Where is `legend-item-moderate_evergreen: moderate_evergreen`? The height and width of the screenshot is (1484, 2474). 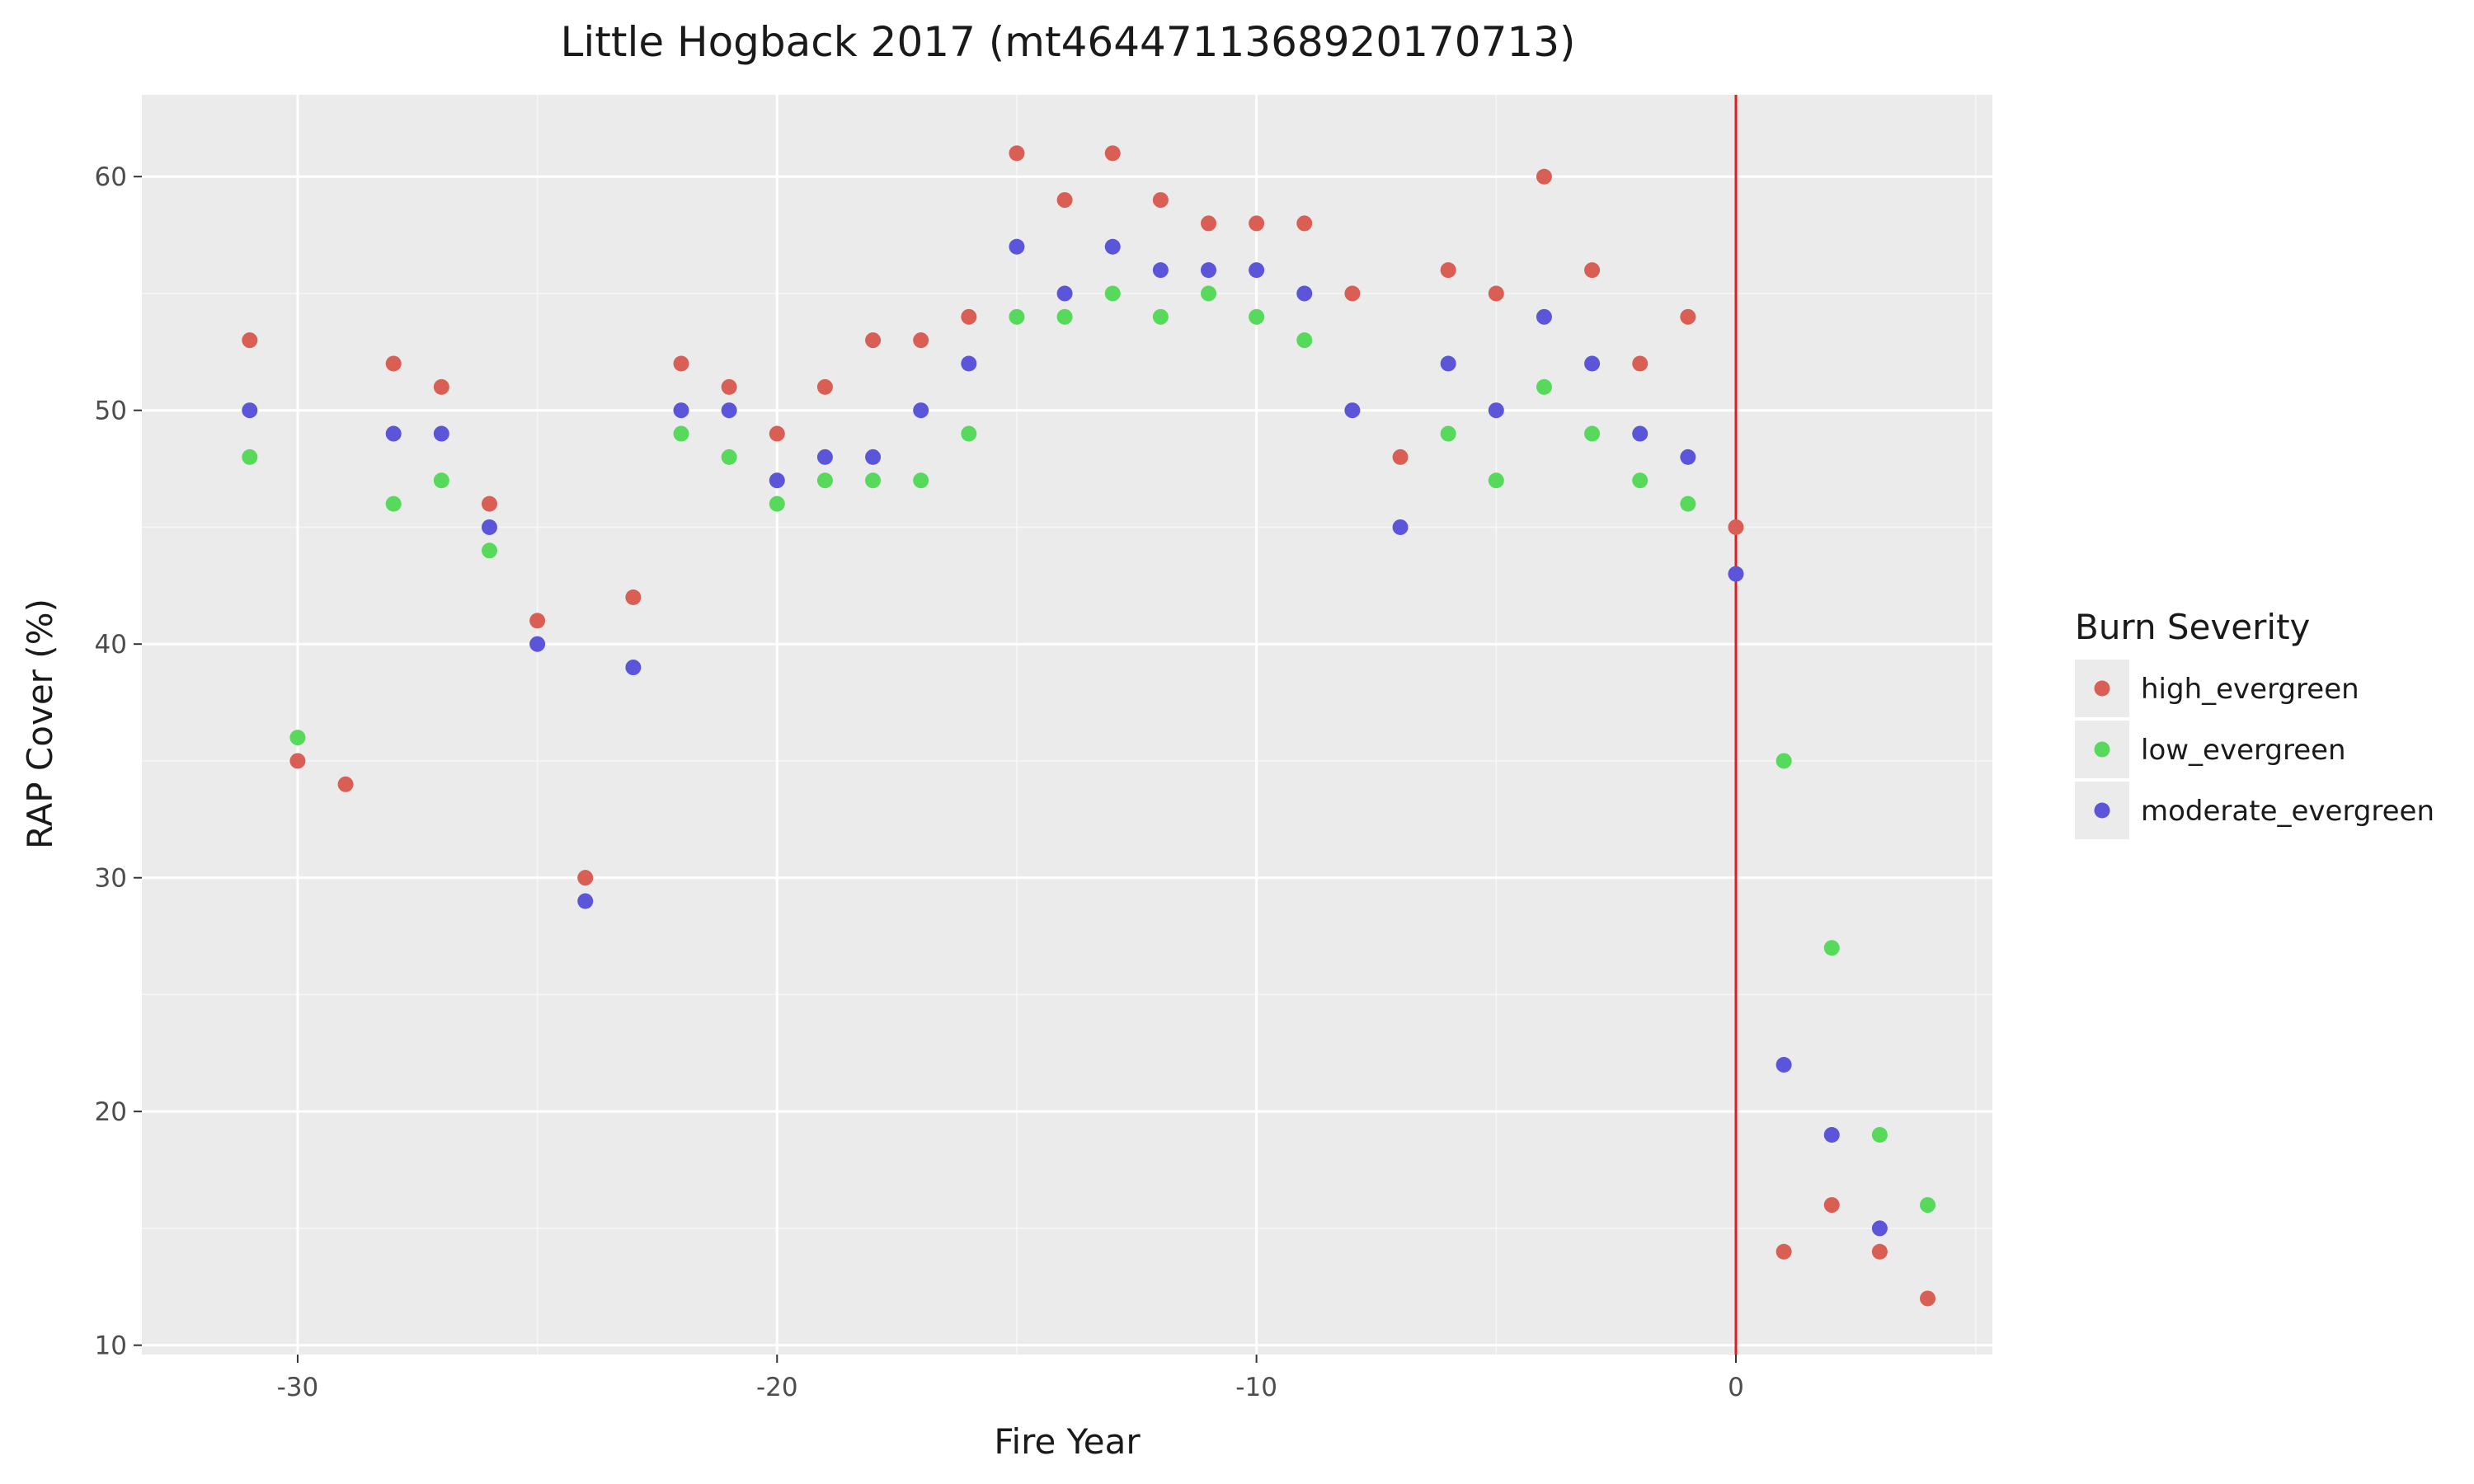 legend-item-moderate_evergreen: moderate_evergreen is located at coordinates (2254, 810).